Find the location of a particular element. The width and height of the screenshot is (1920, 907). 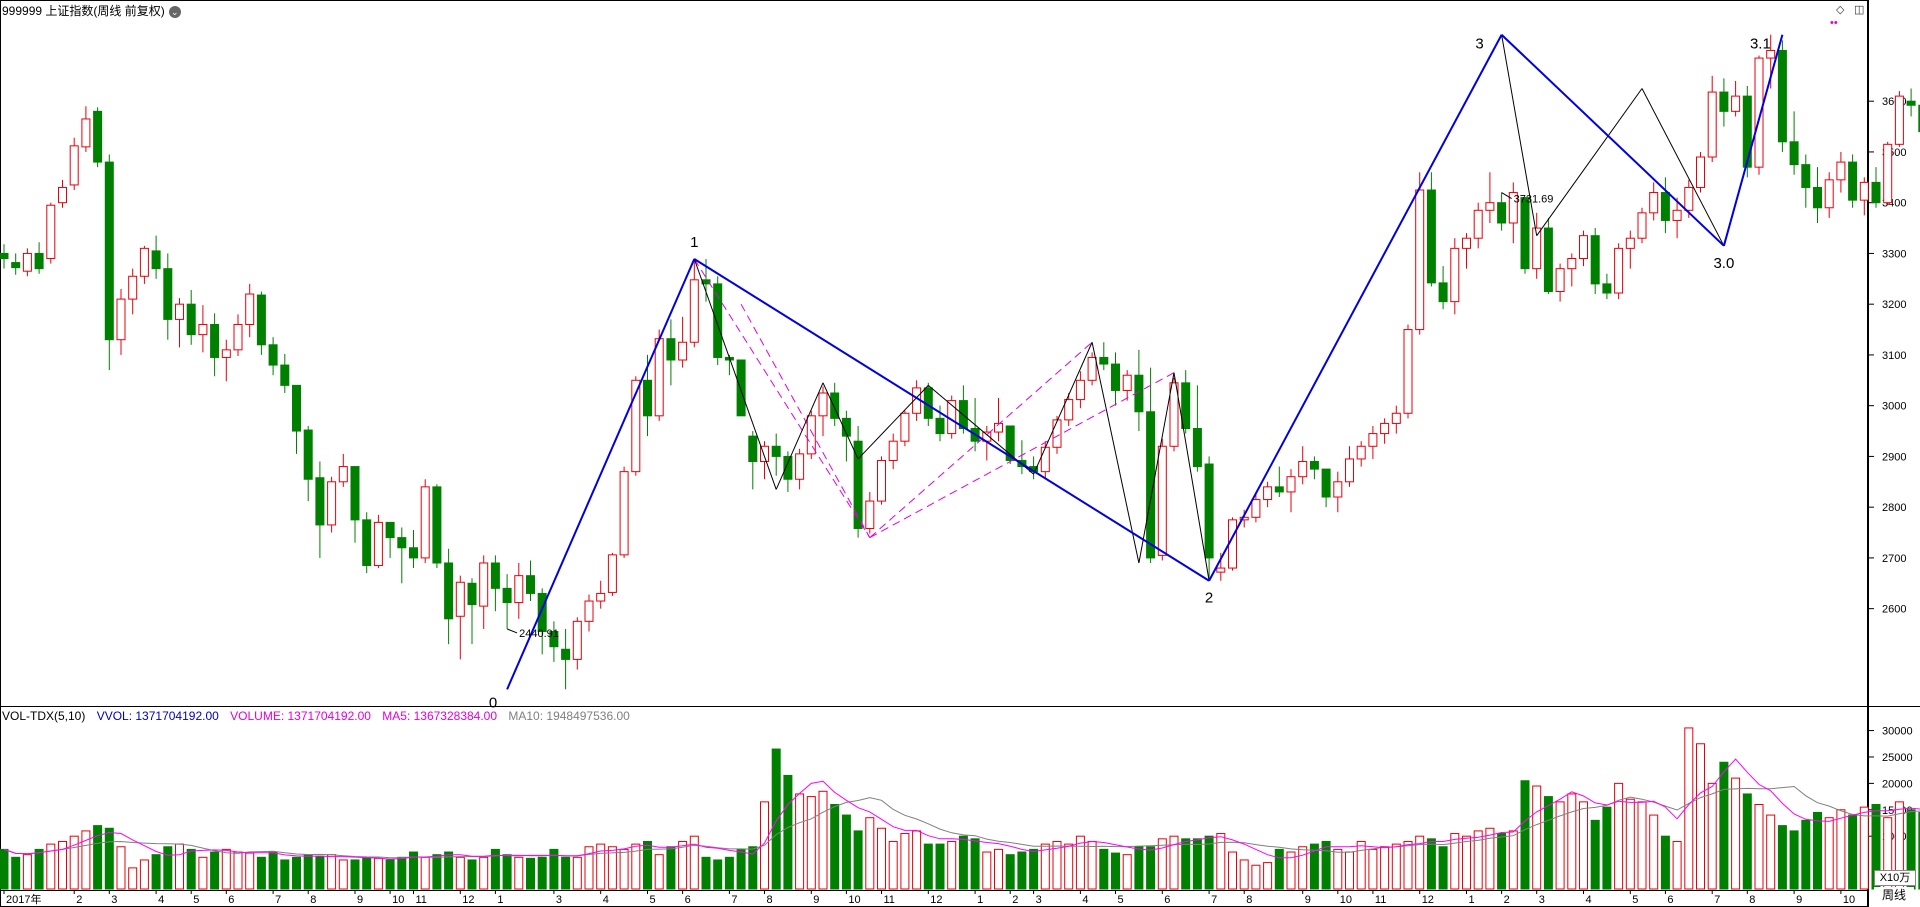

x-axis-label: 9 is located at coordinates (1308, 900).